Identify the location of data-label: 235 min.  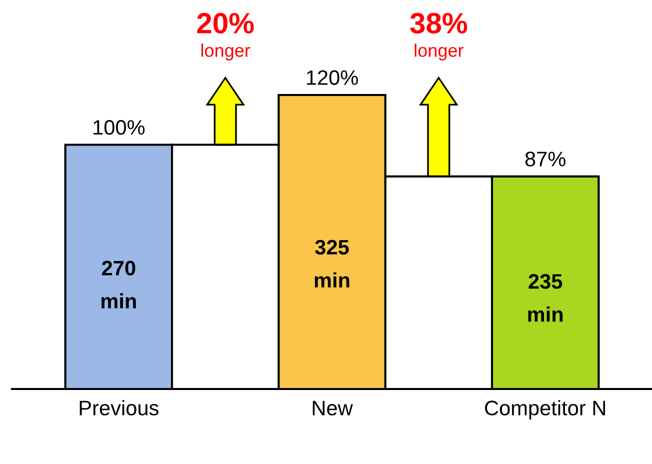
(545, 298).